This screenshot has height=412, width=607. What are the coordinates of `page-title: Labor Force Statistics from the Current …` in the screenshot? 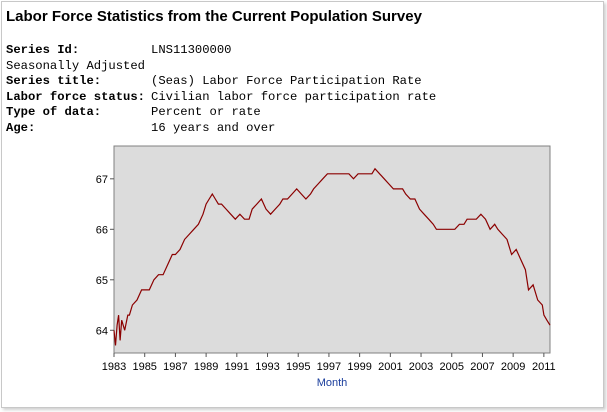 It's located at (214, 16).